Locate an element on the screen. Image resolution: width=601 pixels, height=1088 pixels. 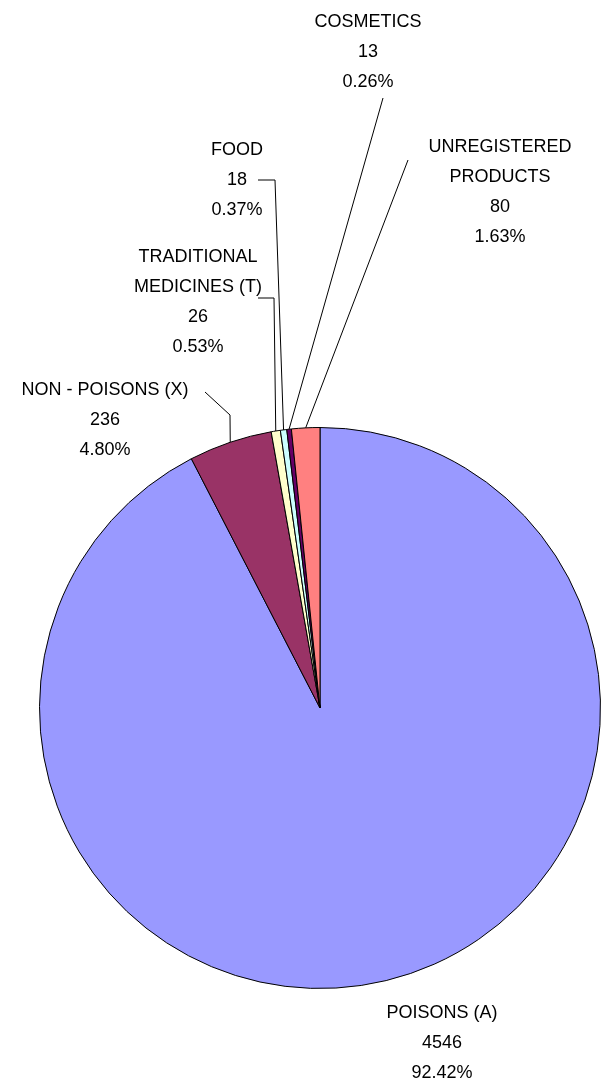
slice-label: NON - POISONS (X) is located at coordinates (105, 388).